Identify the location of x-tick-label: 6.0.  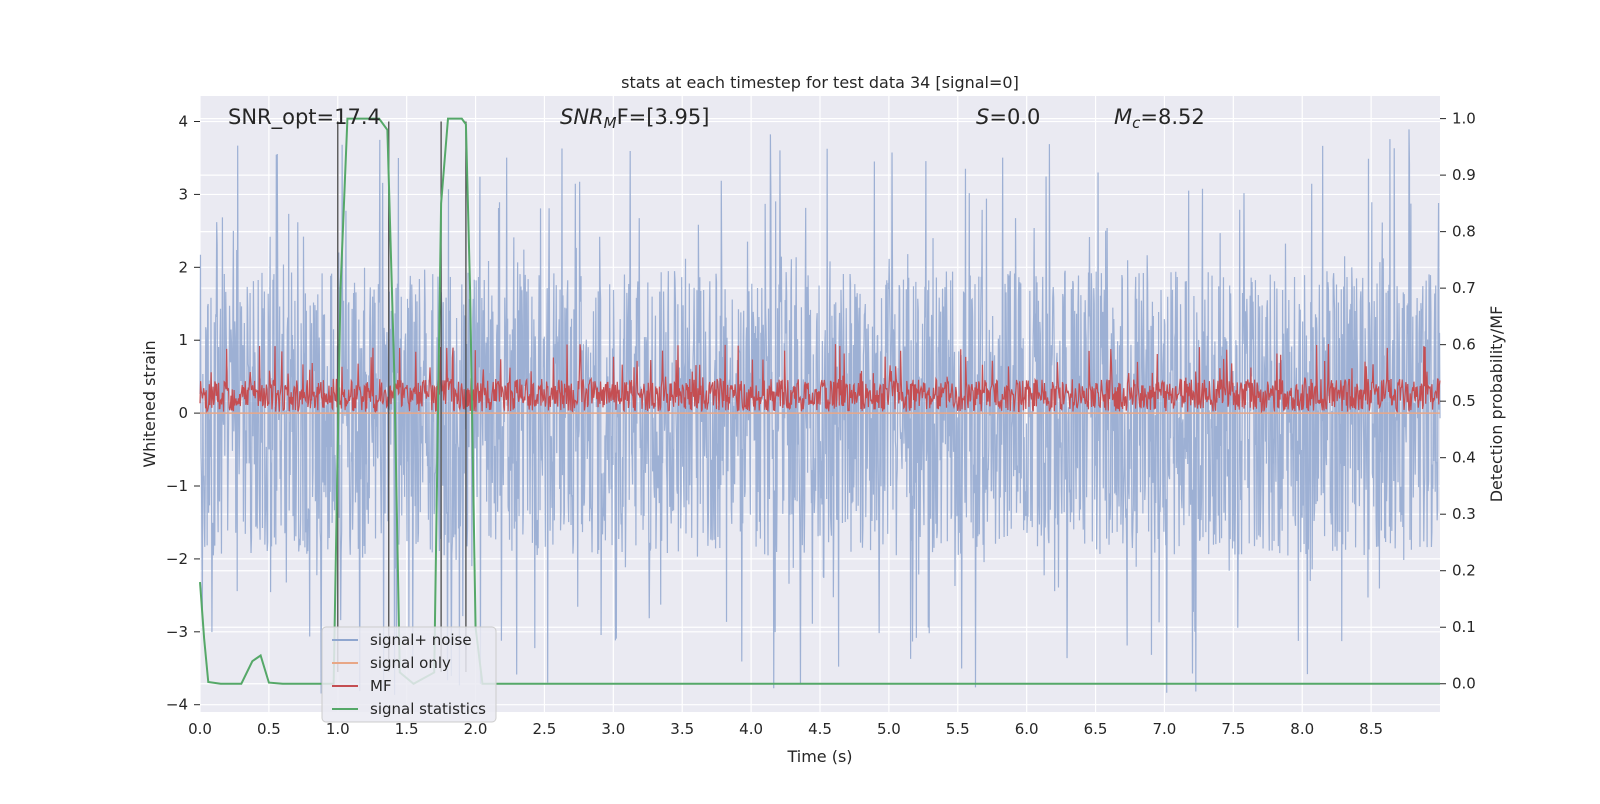
(1027, 729).